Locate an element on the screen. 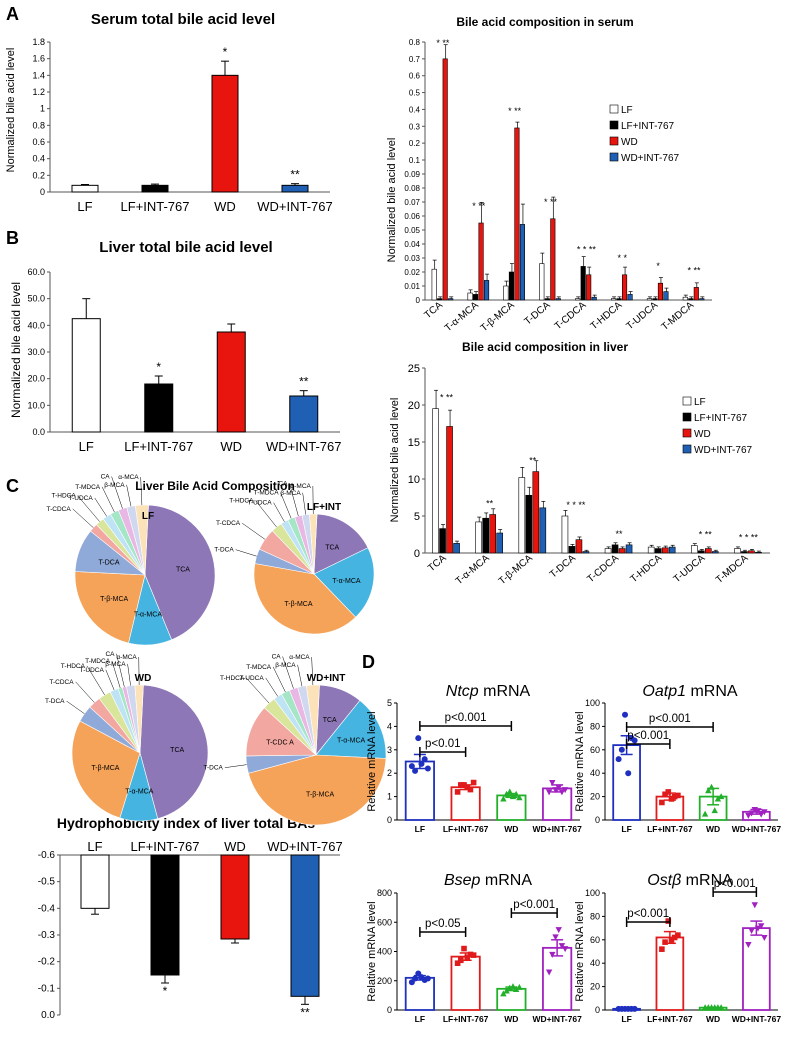  serumComp-legend-label: WD+INT-767 is located at coordinates (650, 158).